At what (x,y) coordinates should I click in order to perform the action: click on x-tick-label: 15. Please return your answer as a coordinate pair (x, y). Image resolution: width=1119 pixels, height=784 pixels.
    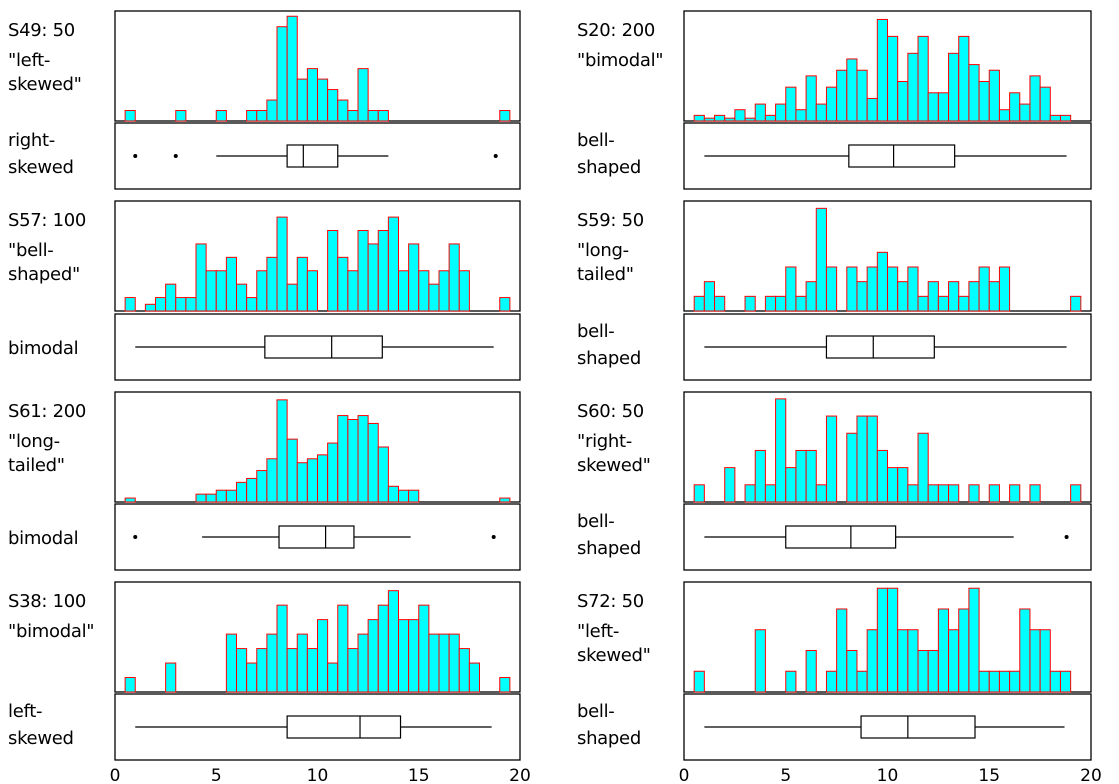
    Looking at the image, I should click on (419, 775).